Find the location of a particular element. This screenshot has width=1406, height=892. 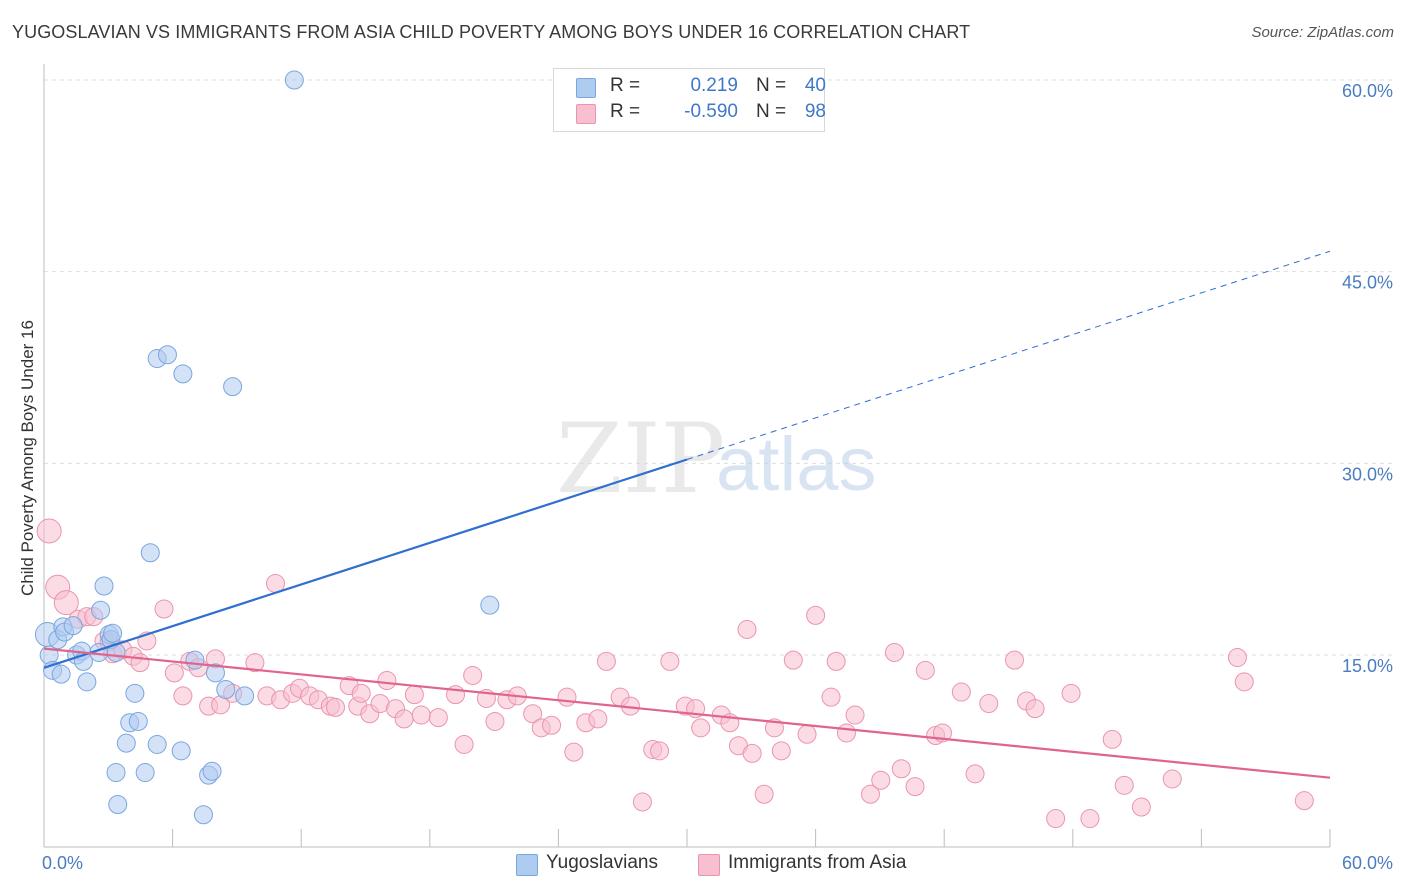

x-tick-label: 60.0% is located at coordinates (1367, 863).